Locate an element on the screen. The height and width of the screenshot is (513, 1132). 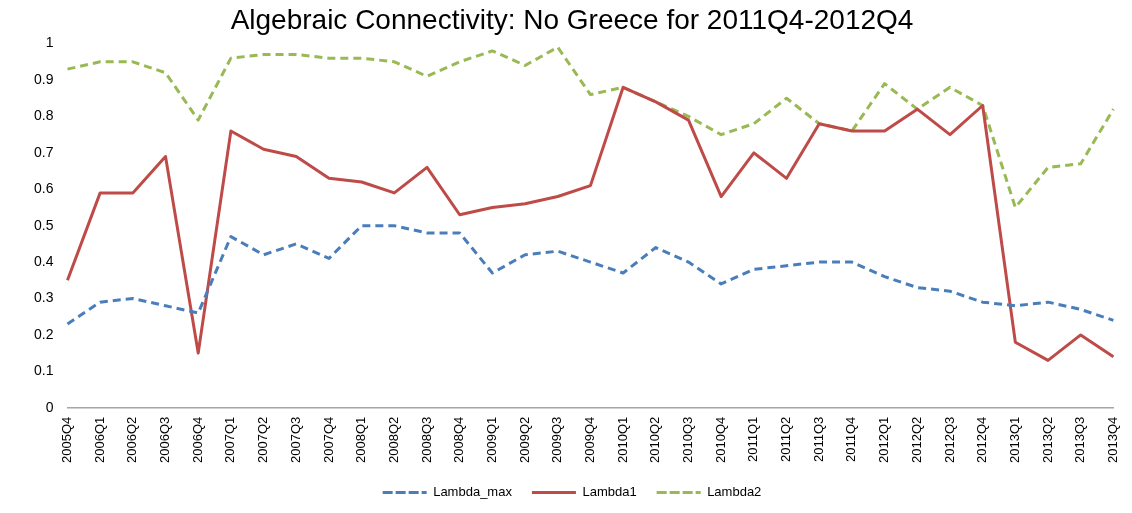
x-tick-label: 2013Q4 is located at coordinates (1112, 439).